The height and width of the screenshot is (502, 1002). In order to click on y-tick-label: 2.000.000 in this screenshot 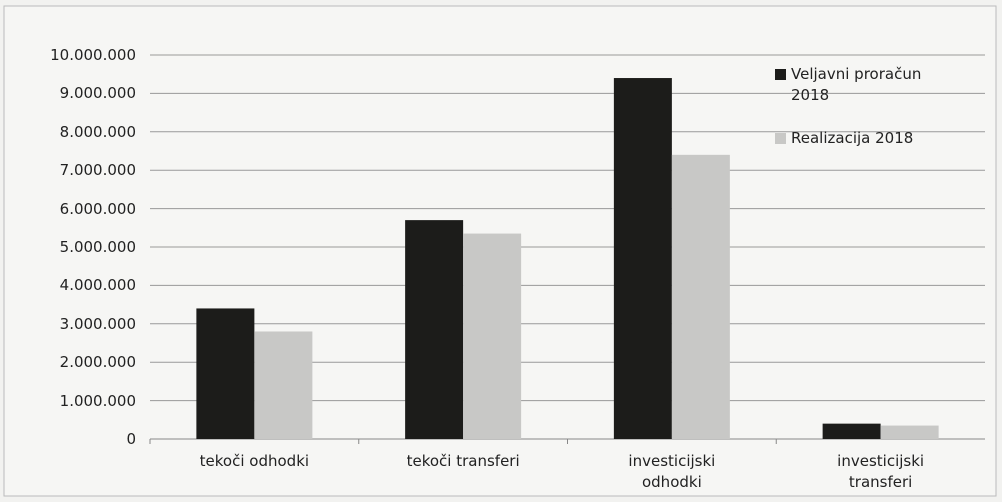, I will do `click(97, 362)`.